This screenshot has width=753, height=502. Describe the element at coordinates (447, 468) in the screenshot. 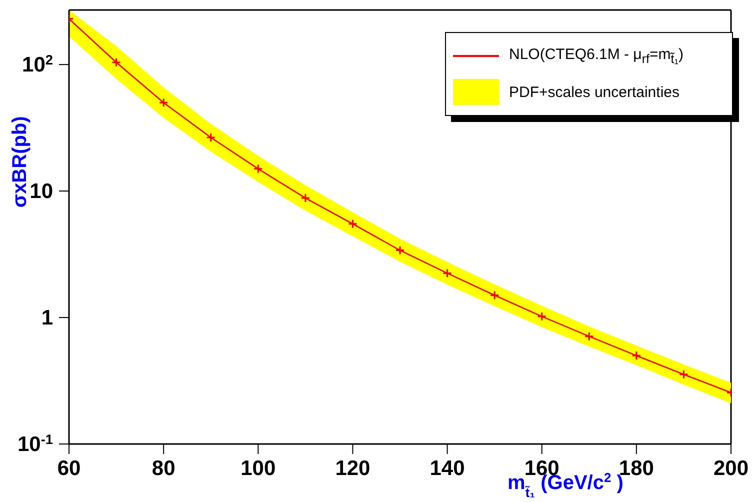

I see `x-tick-label: 140` at that location.